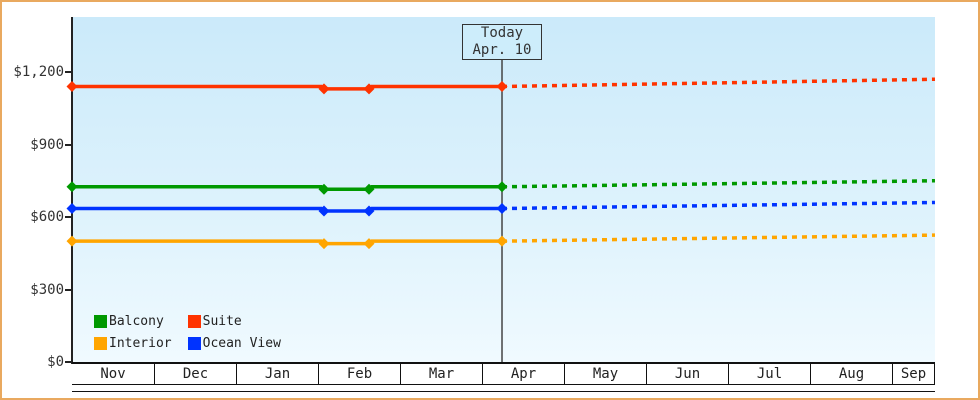 Image resolution: width=980 pixels, height=400 pixels. I want to click on y-axis-tick-label: $300, so click(47, 289).